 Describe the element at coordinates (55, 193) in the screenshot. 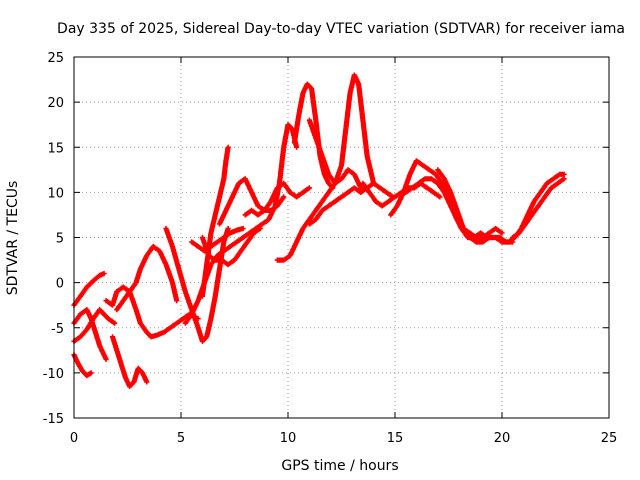

I see `y-tick-label: 10` at that location.